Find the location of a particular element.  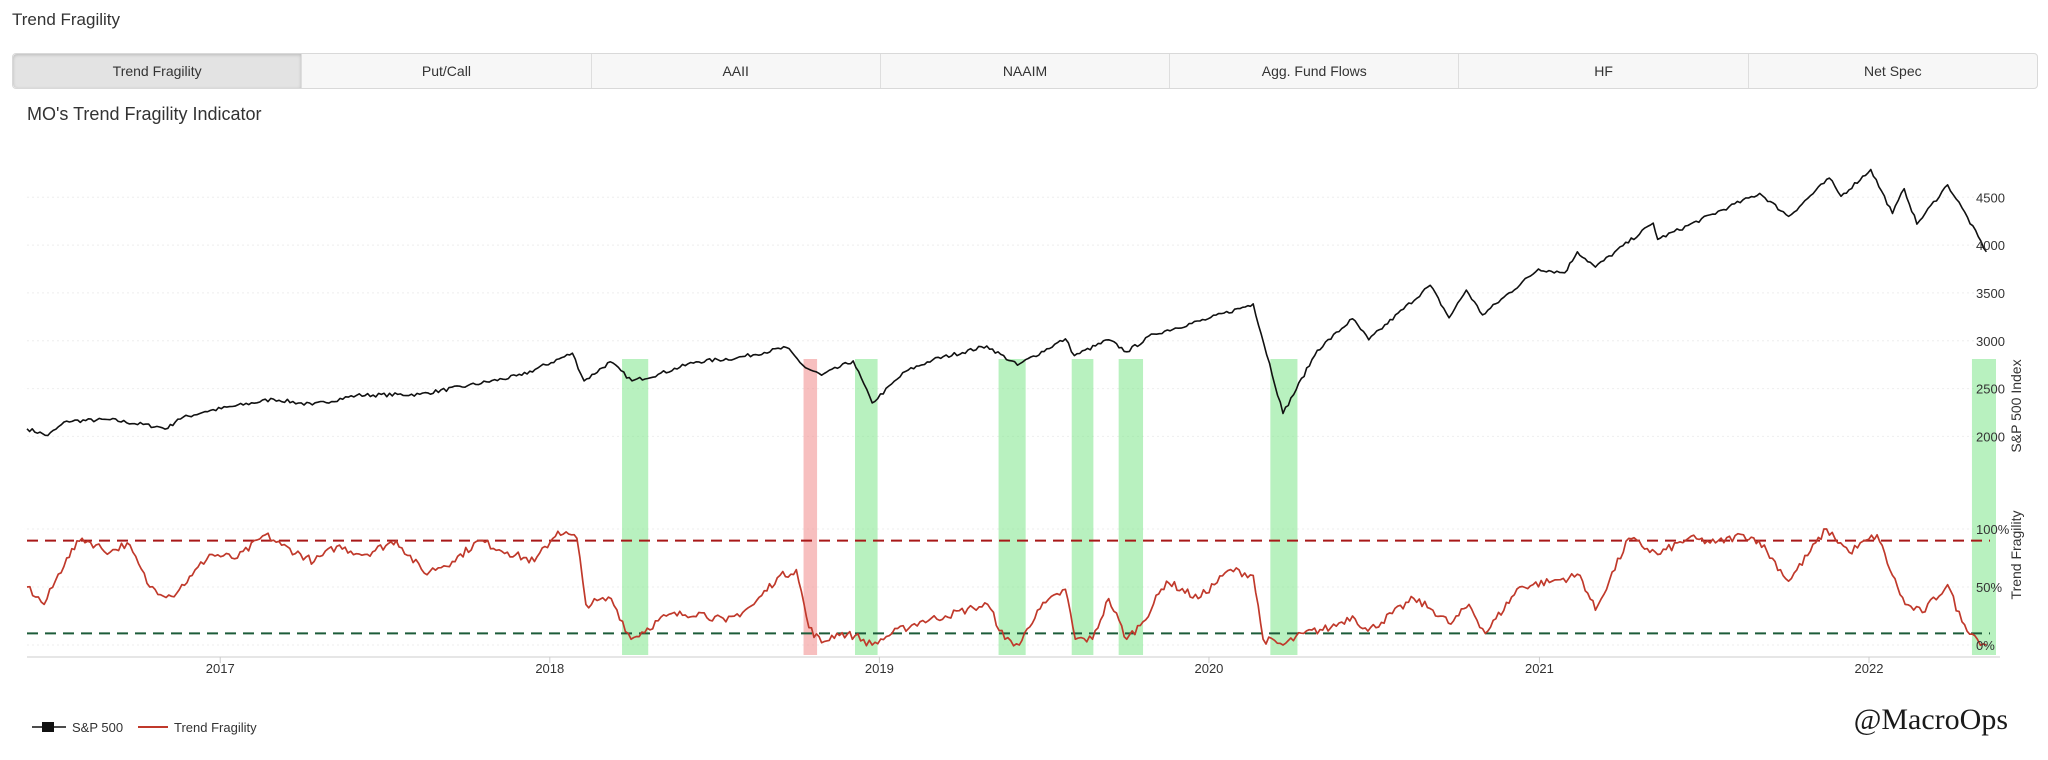

watermark-handle: @MacroOps is located at coordinates (1930, 719).